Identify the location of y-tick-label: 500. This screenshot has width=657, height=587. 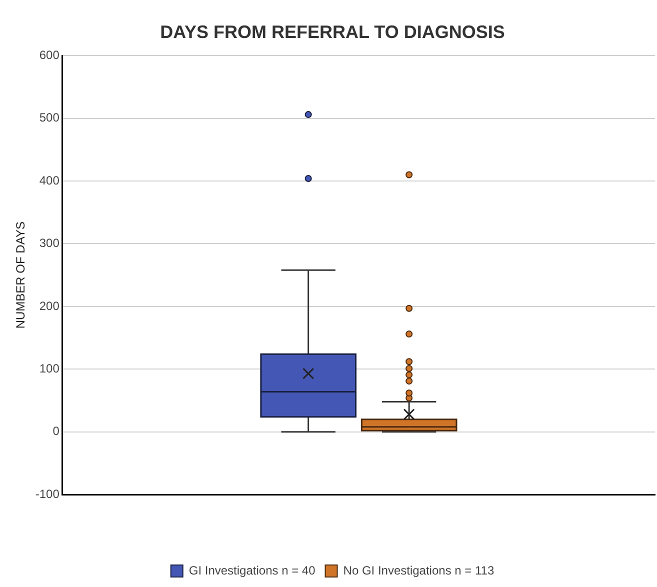
(49, 117).